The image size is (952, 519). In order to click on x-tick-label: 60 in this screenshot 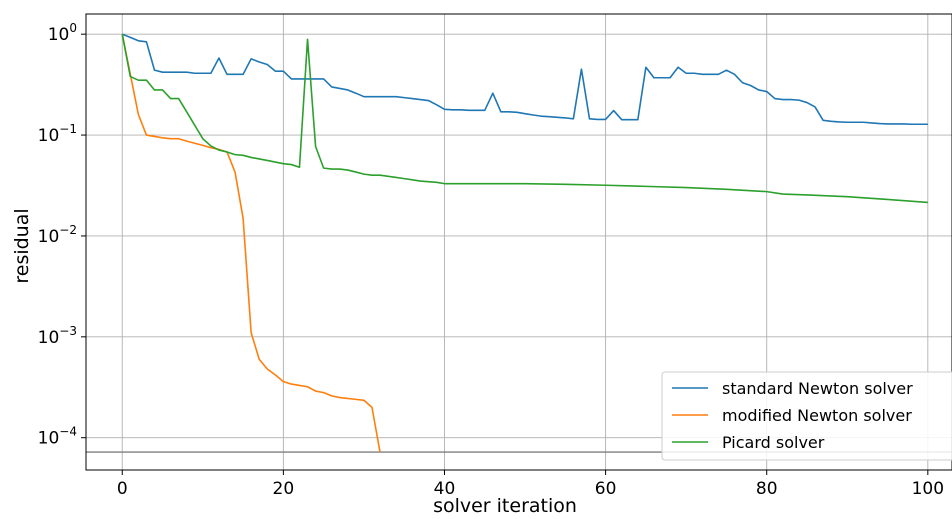, I will do `click(606, 489)`.